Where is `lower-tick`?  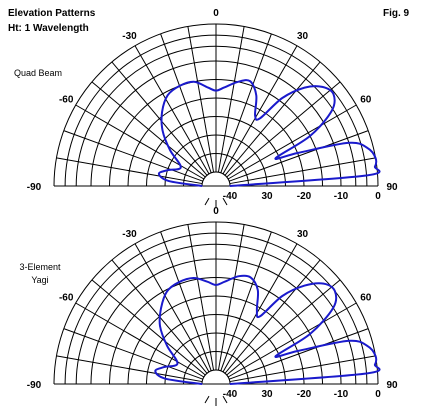
lower-tick is located at coordinates (225, 399).